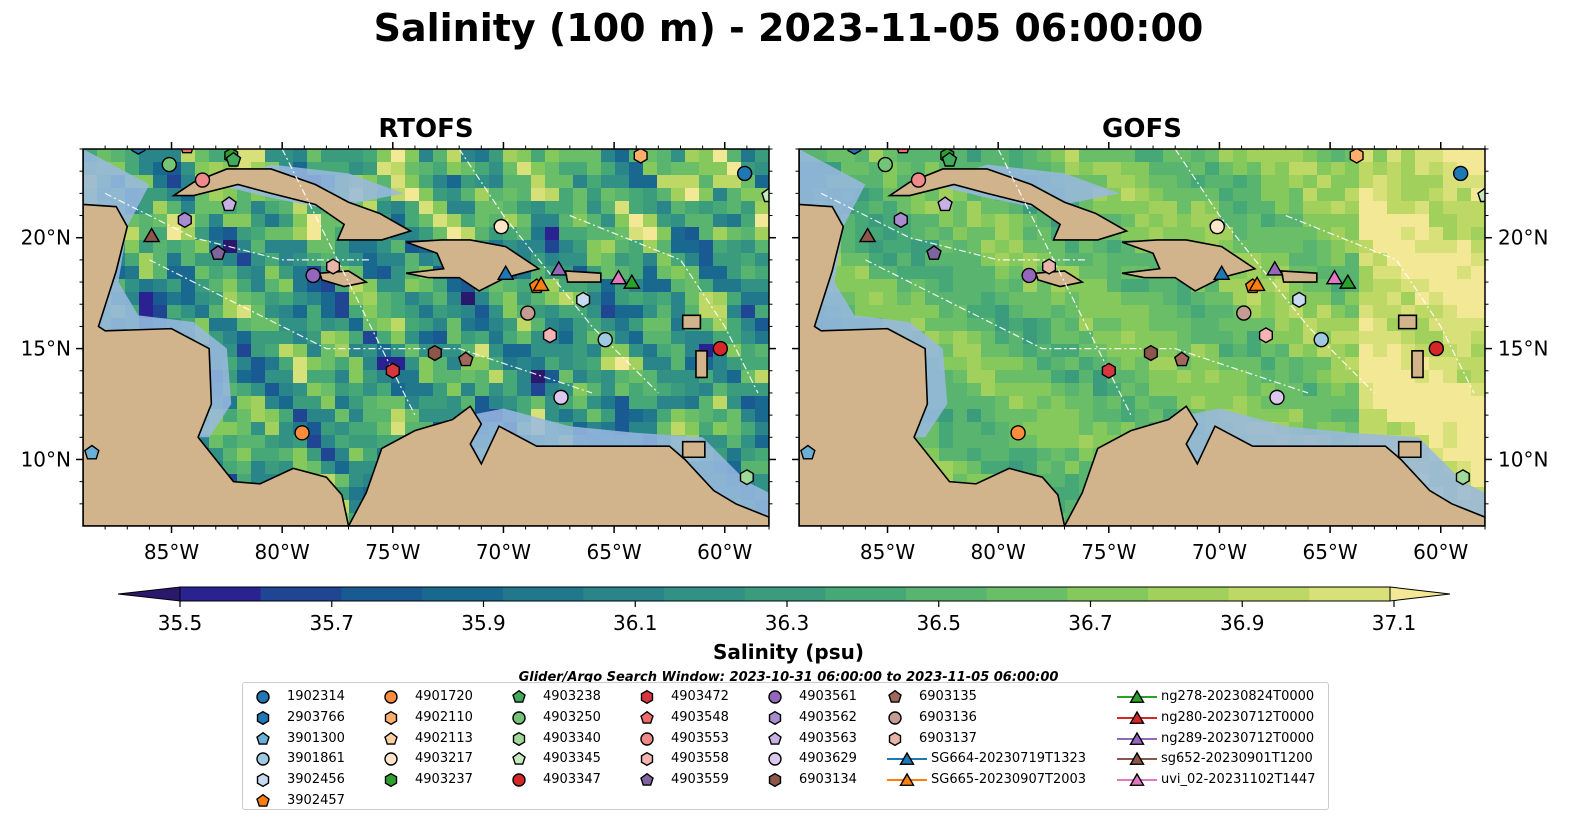 The width and height of the screenshot is (1577, 827). Describe the element at coordinates (180, 623) in the screenshot. I see `colorbar-tick-label: 35.5` at that location.